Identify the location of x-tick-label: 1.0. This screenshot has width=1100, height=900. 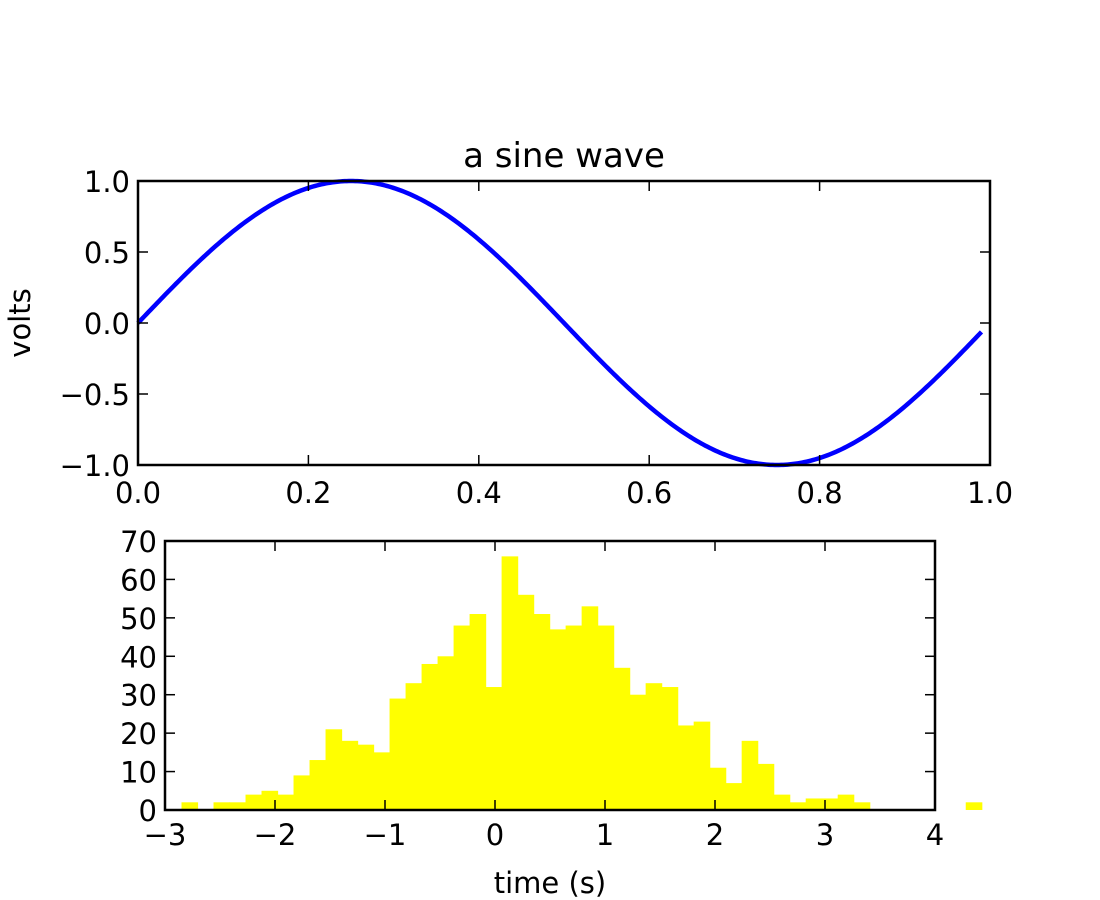
(990, 493).